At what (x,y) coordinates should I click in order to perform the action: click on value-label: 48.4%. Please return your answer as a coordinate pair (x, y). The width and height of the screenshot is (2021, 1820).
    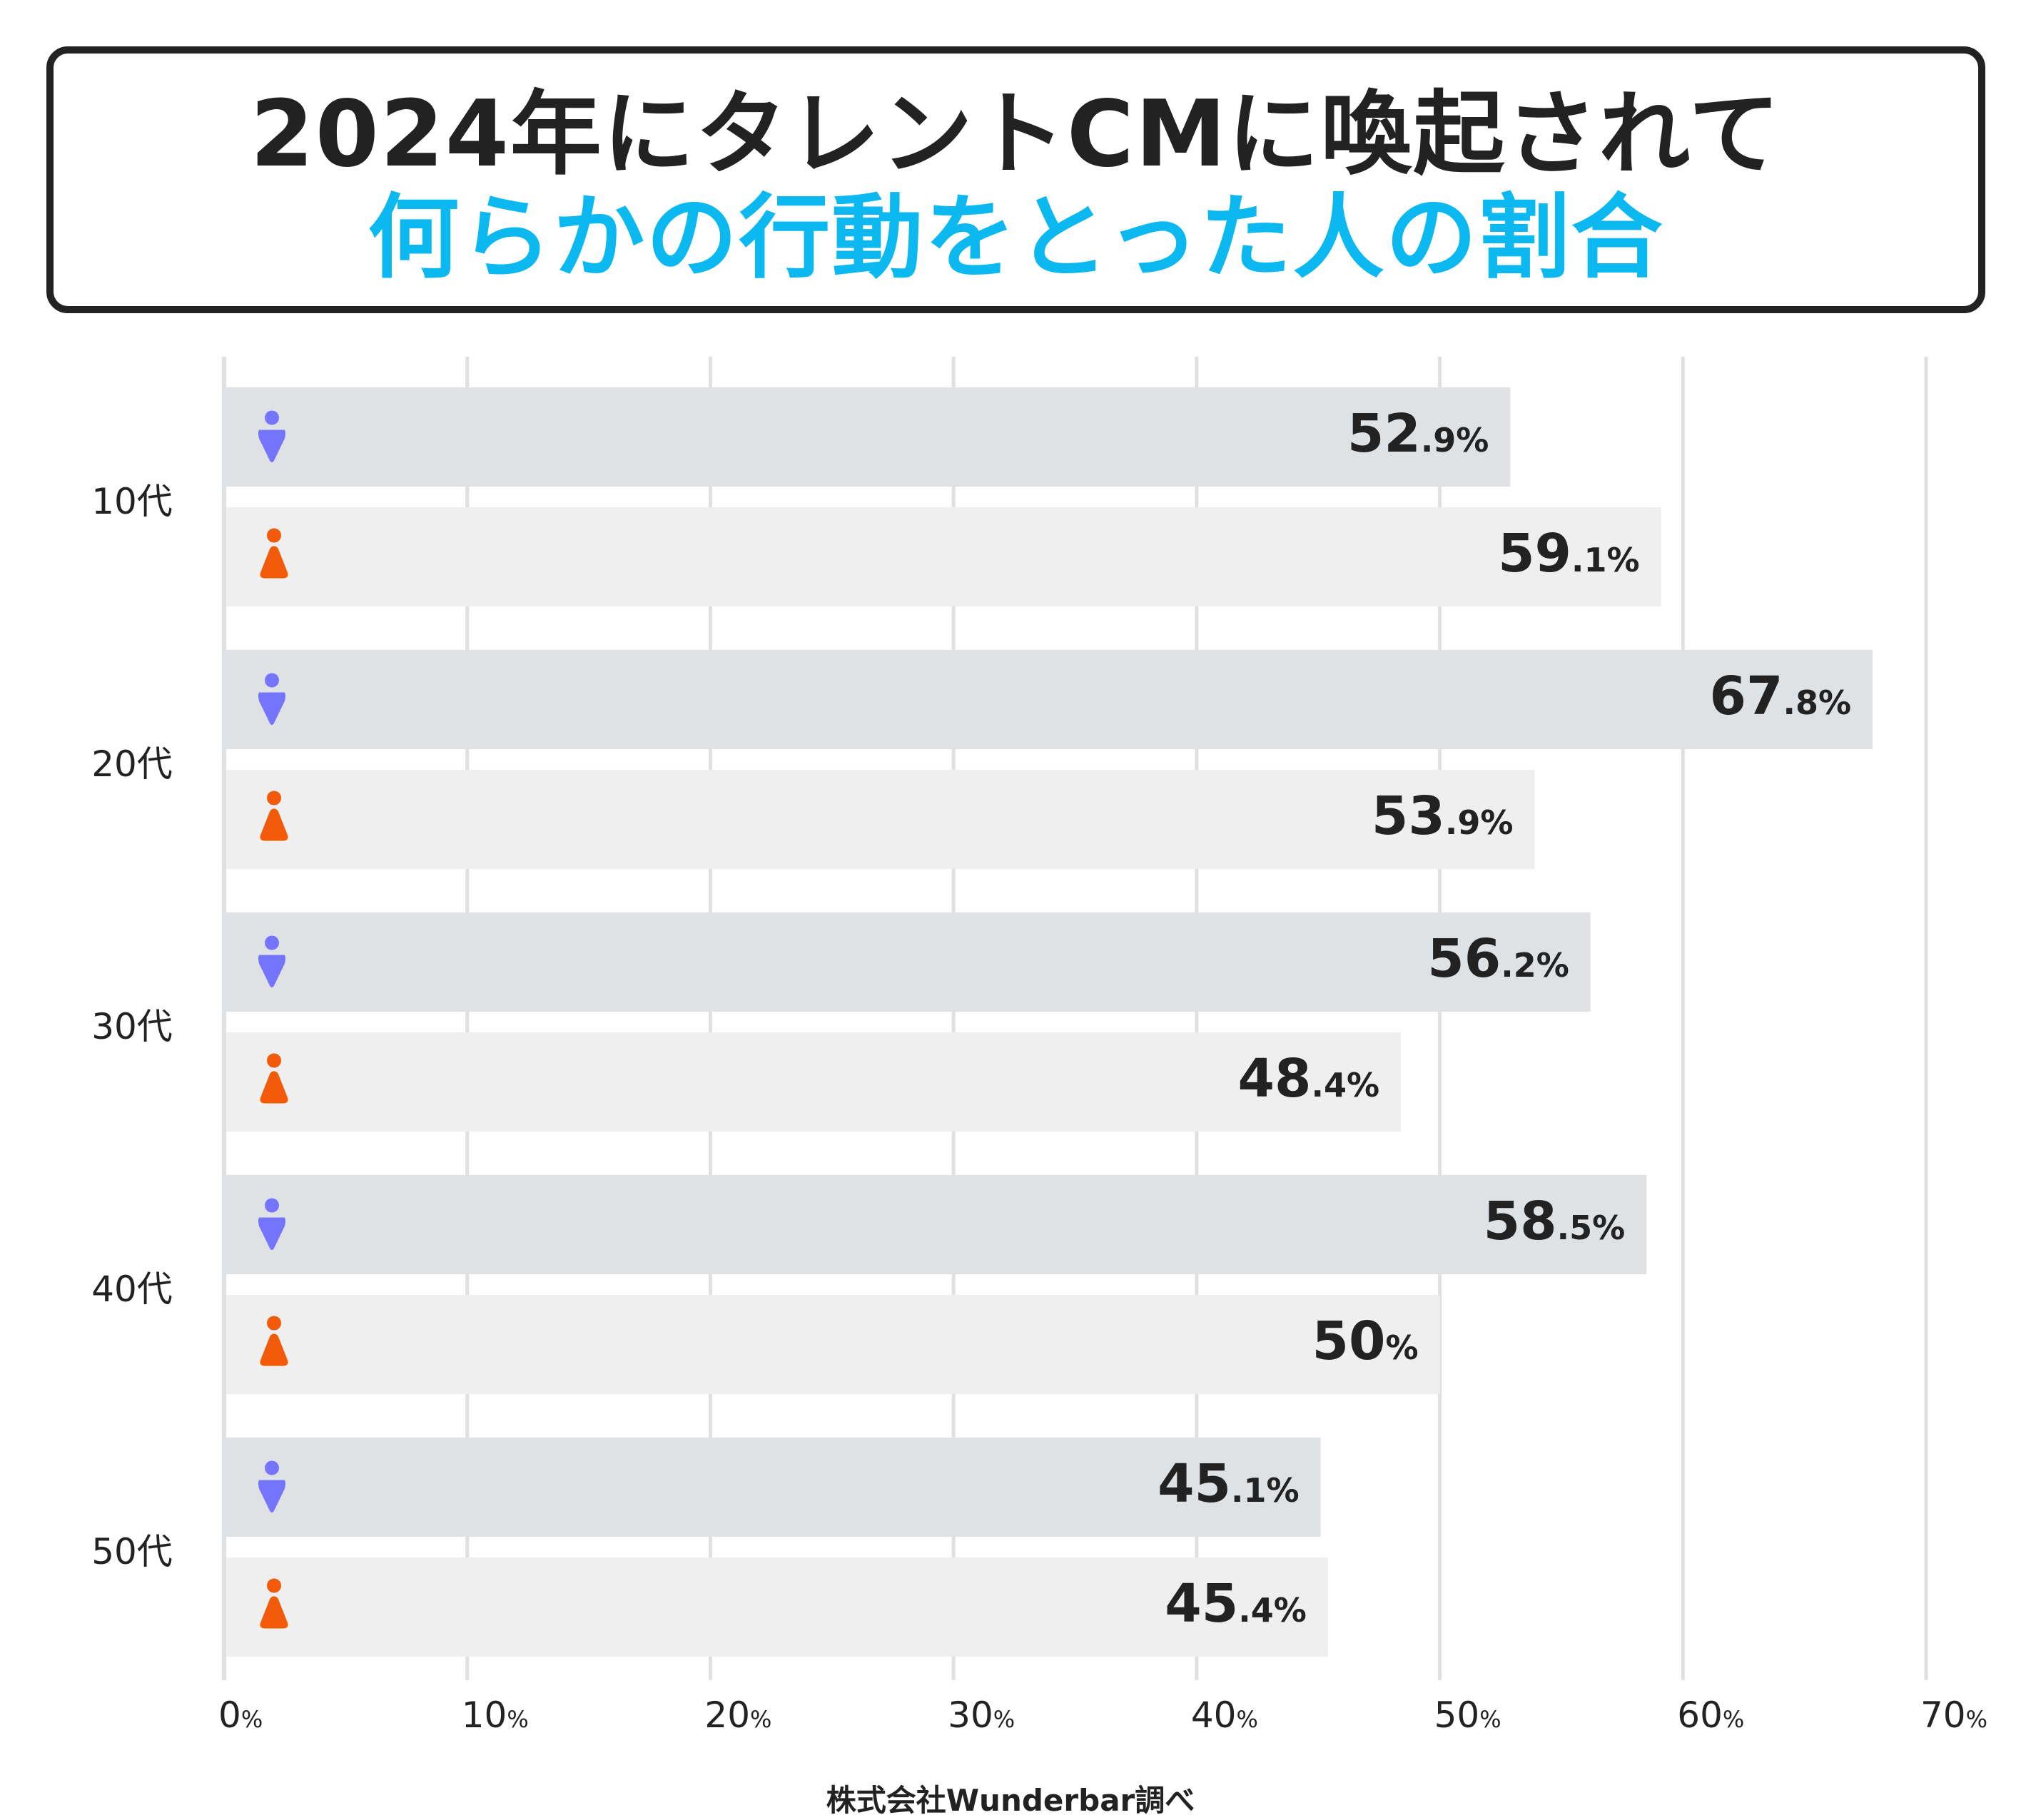
    Looking at the image, I should click on (1309, 1078).